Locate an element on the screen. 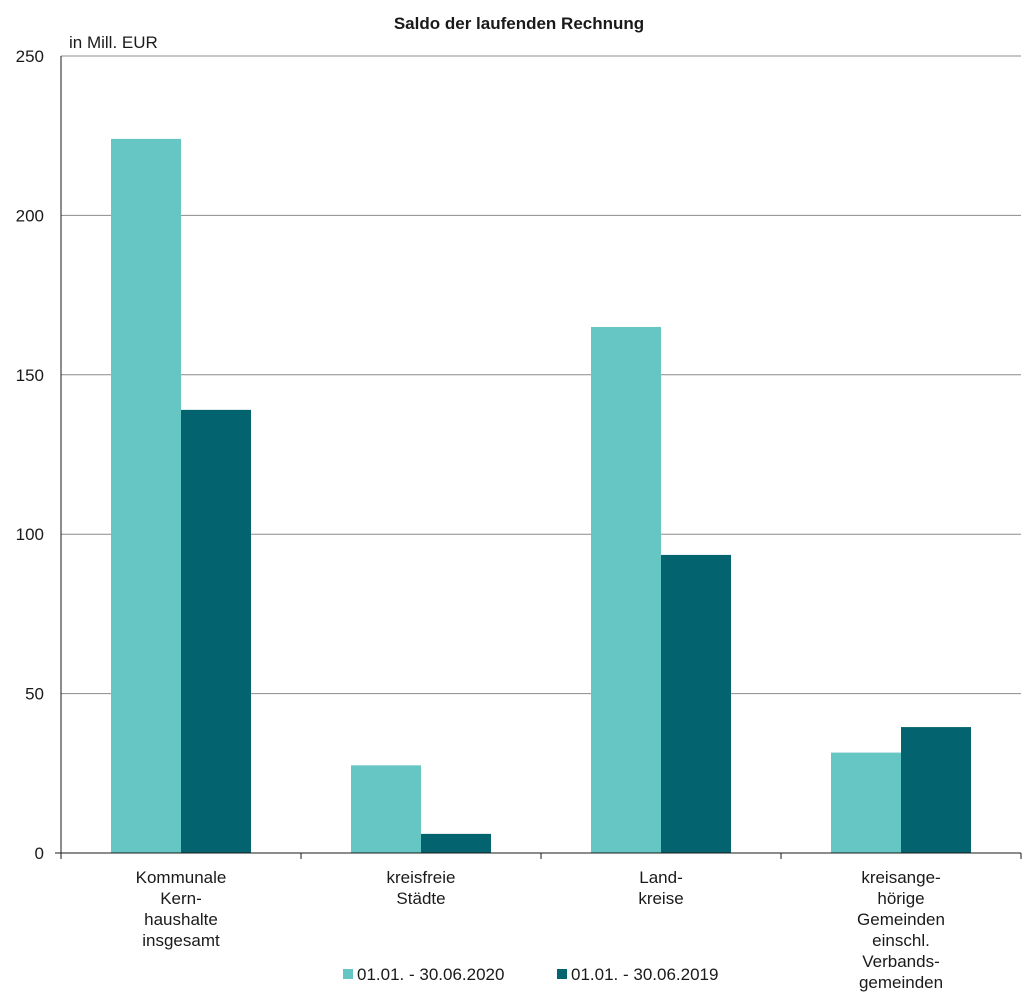 The image size is (1024, 1003). x-category-label-line: Kommunale is located at coordinates (181, 877).